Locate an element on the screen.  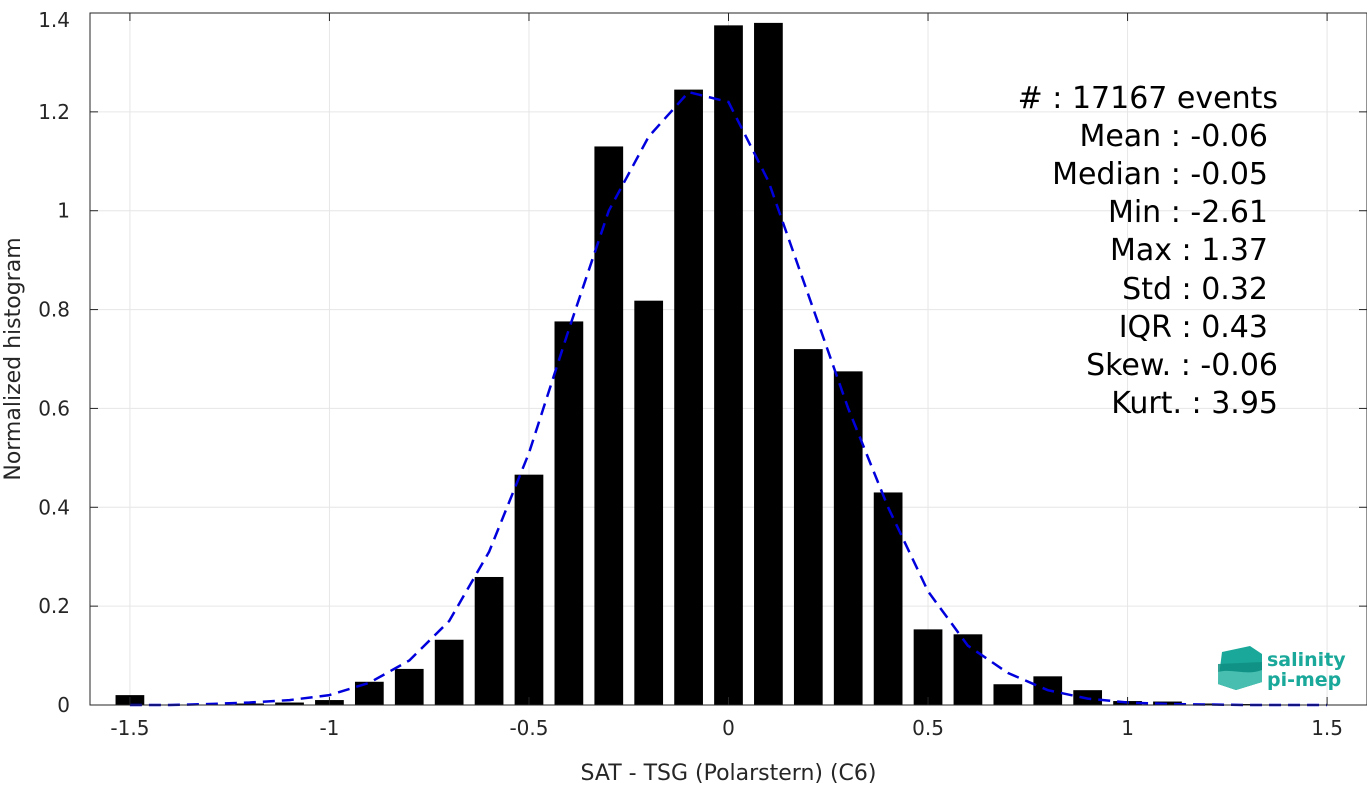
x-tick-label-4: 0.5 is located at coordinates (928, 728).